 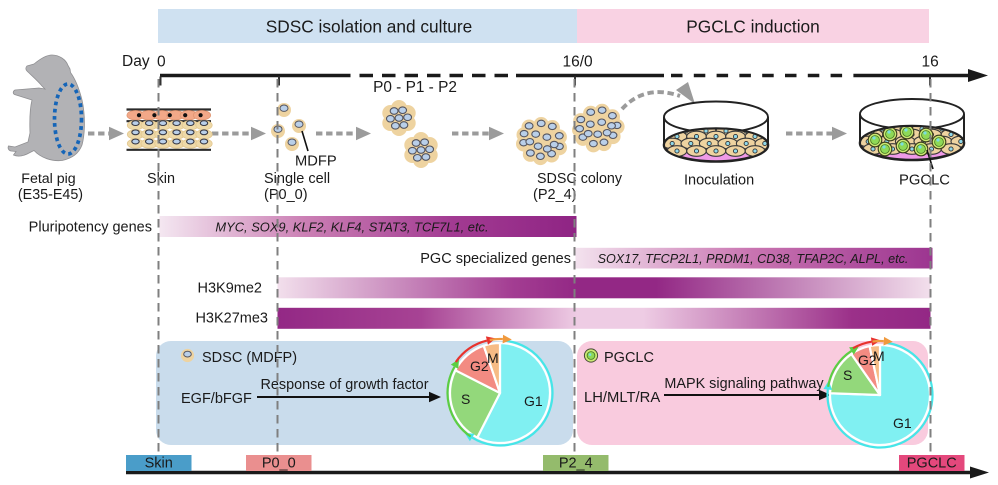 I want to click on svg-text: P0 - P1 - P2, so click(x=415, y=87).